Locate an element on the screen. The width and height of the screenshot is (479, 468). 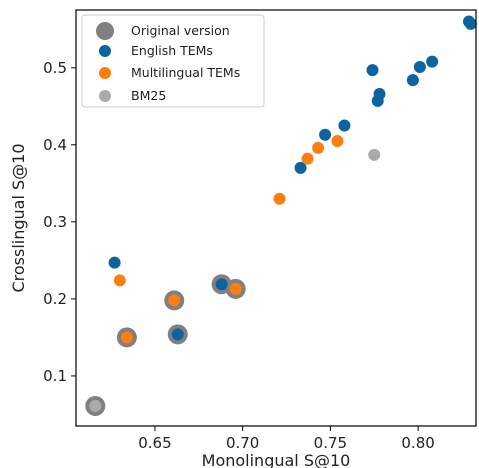
x-axis-label: Monolingual S@10 is located at coordinates (276, 459).